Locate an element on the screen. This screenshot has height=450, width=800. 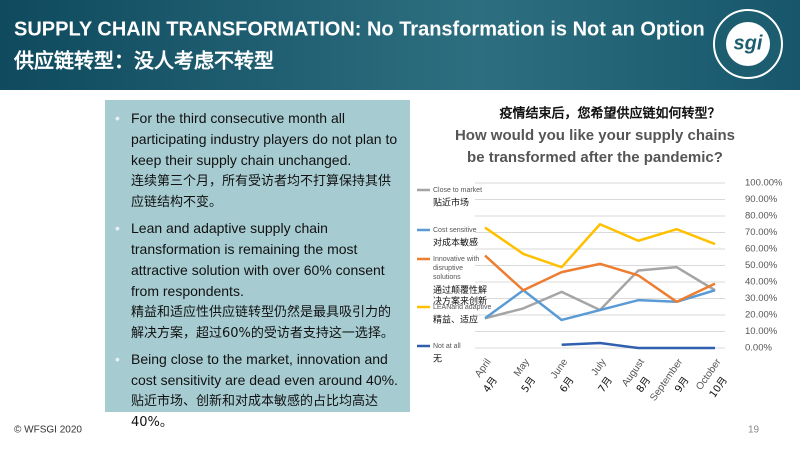
legend-label-cn: 无 is located at coordinates (437, 359).